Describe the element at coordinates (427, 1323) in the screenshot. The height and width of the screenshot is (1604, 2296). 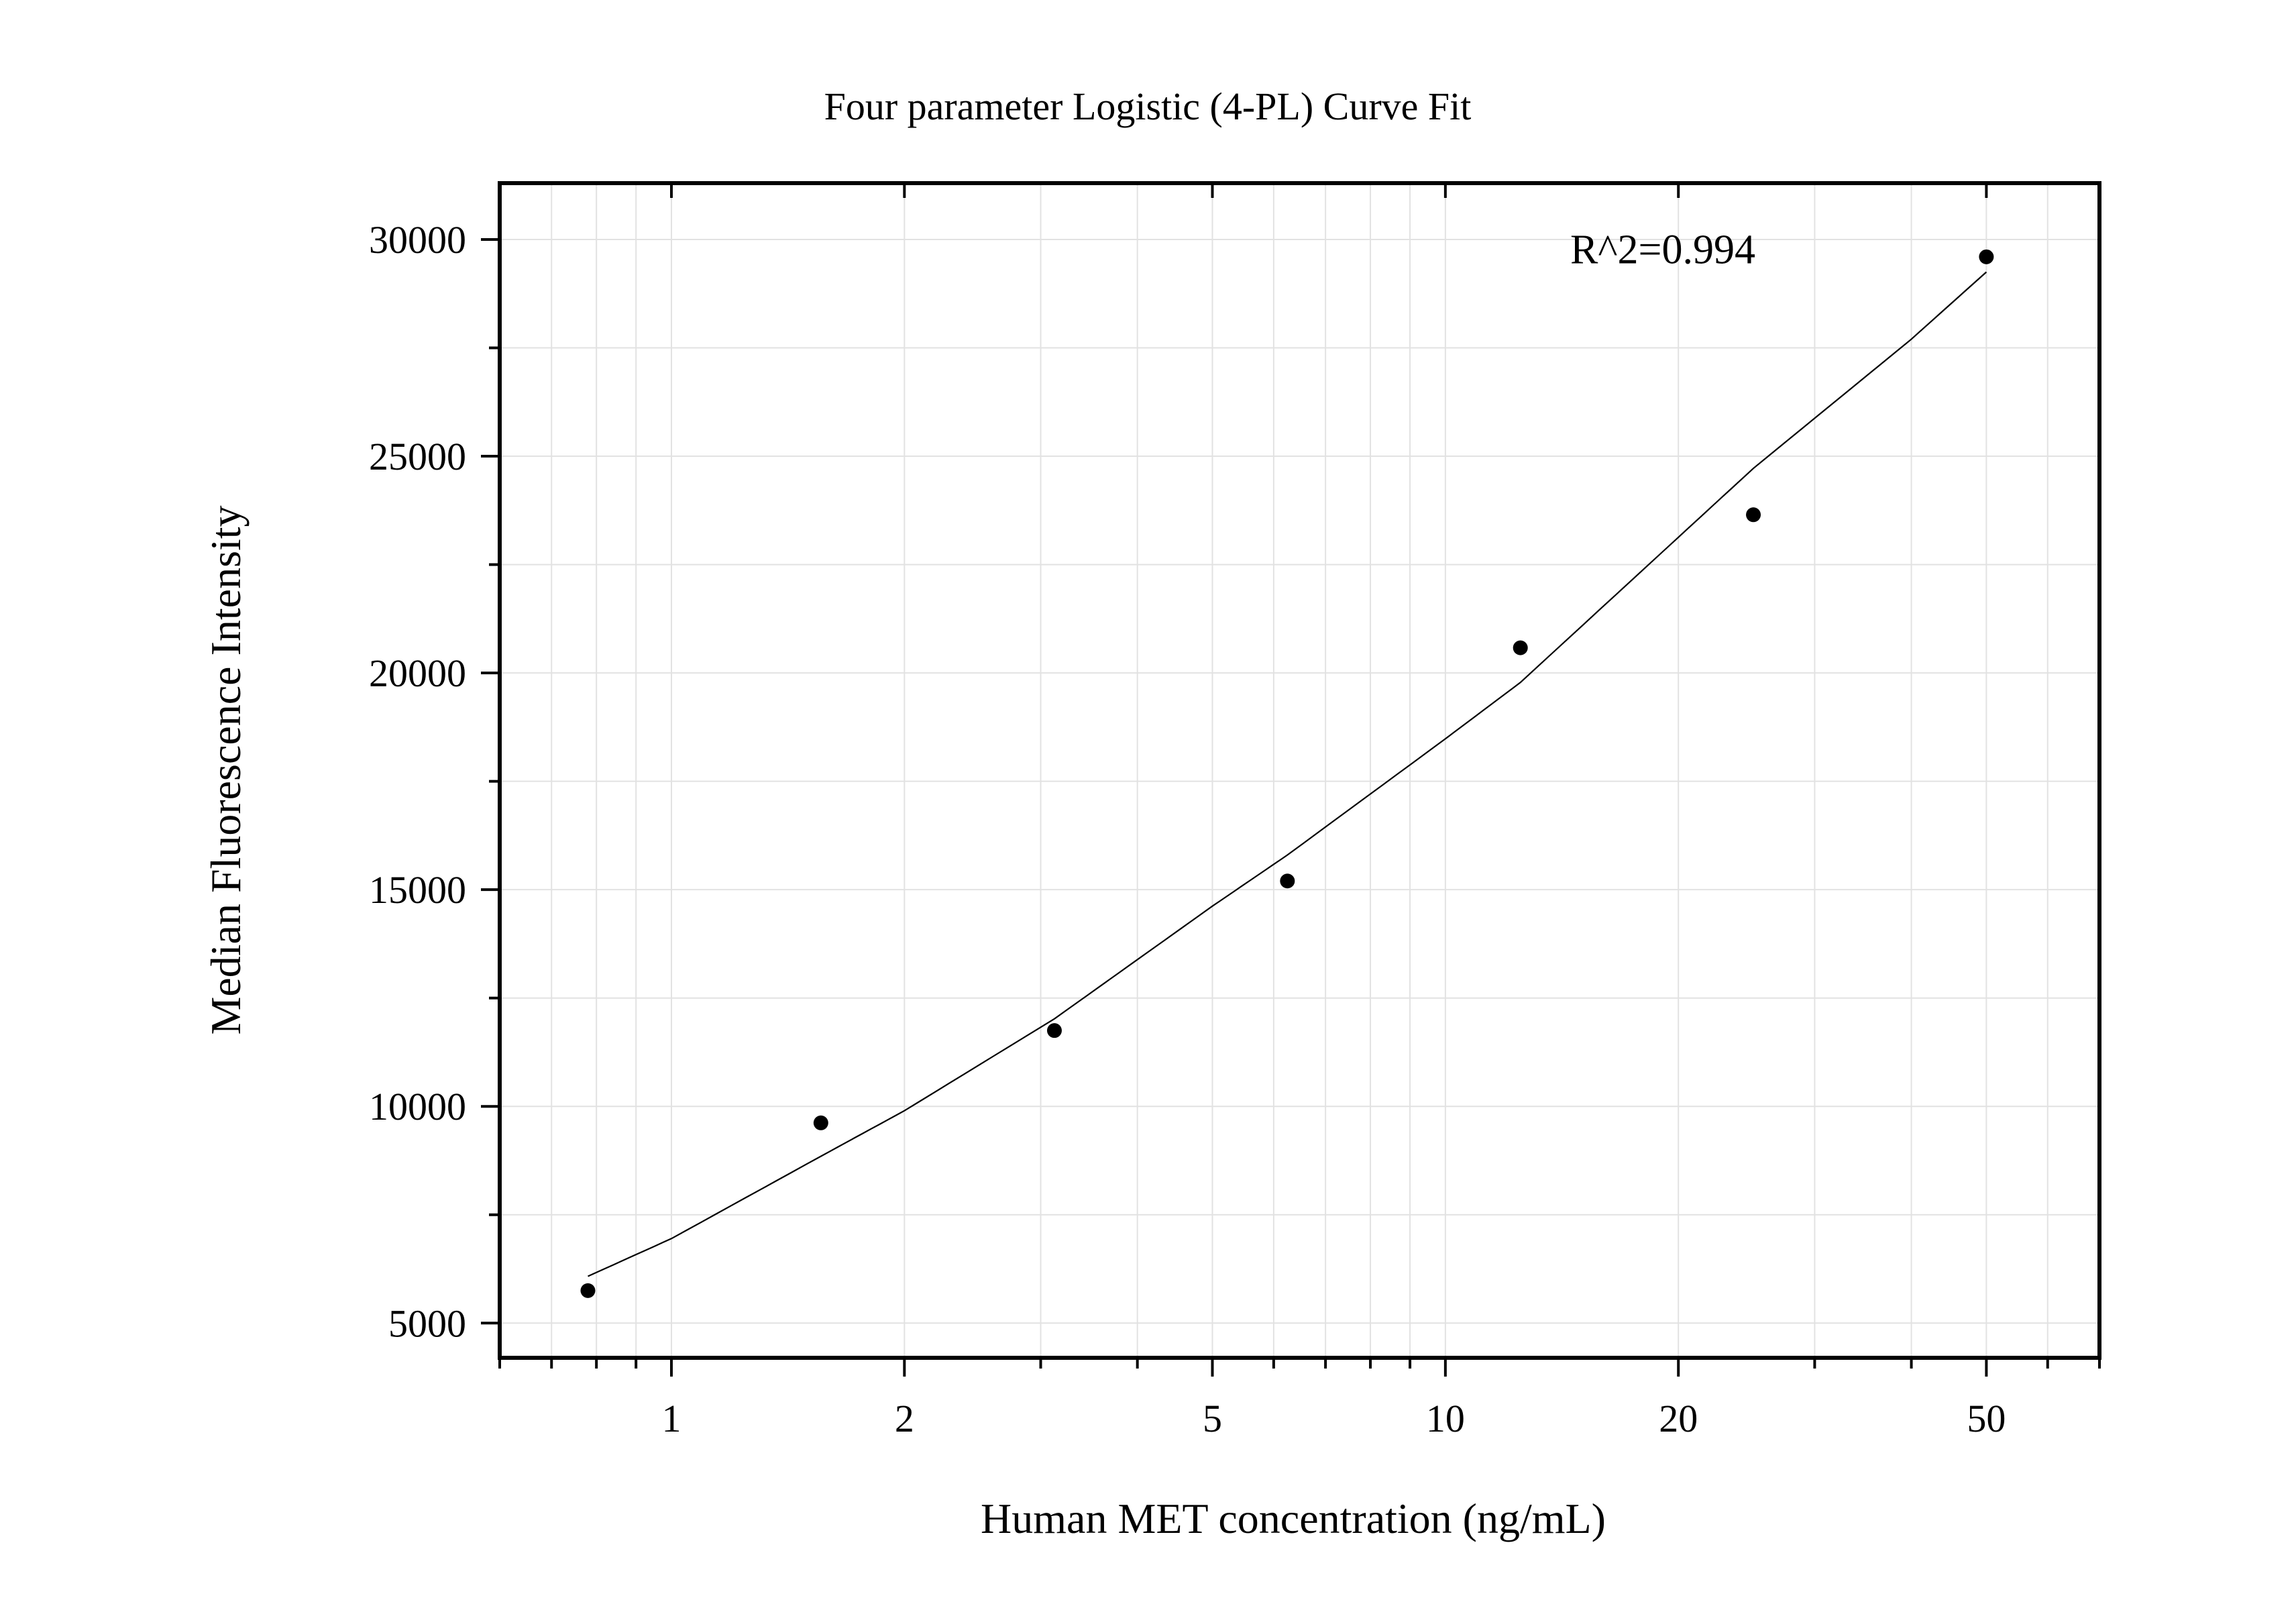
I see `y-tick-label: 5000` at that location.